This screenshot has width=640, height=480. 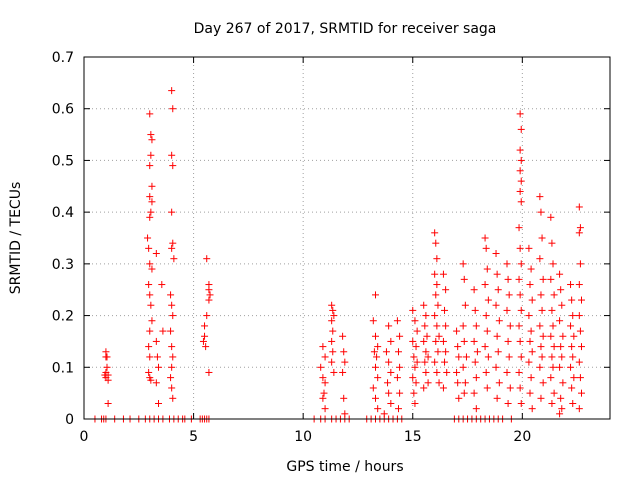 What do you see at coordinates (69, 420) in the screenshot?
I see `y-tick-label: 0` at bounding box center [69, 420].